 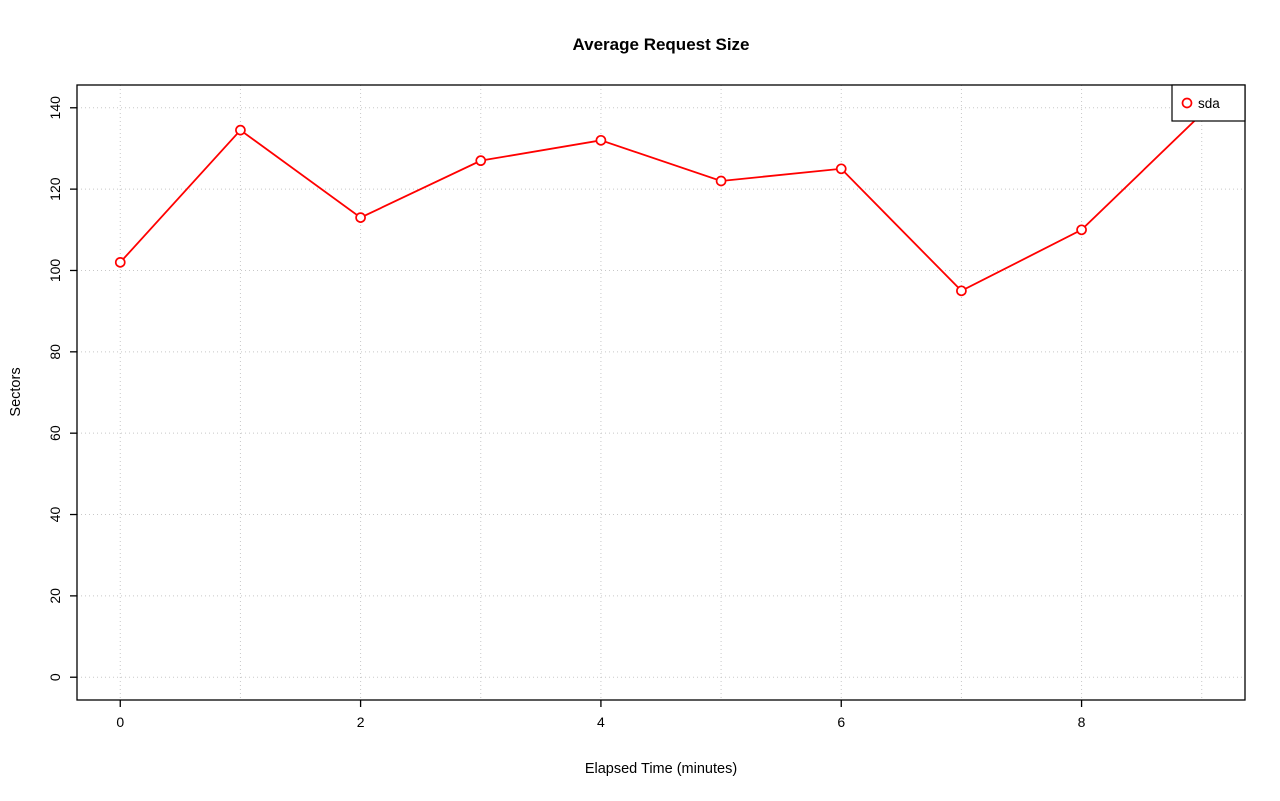 I want to click on y-tick-label: 60, so click(x=55, y=433).